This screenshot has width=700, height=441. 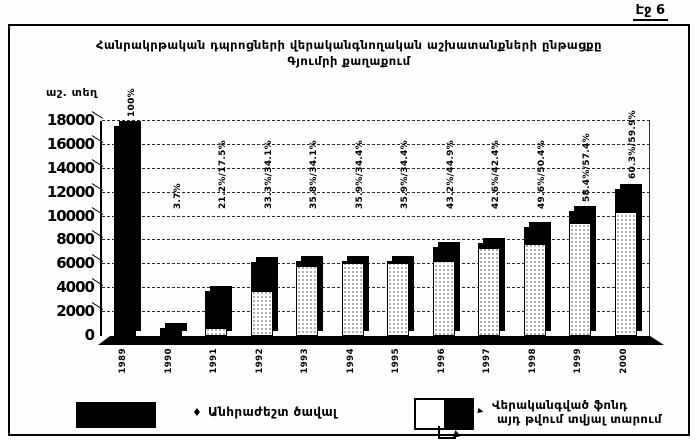 What do you see at coordinates (381, 340) in the screenshot?
I see `chart-floor` at bounding box center [381, 340].